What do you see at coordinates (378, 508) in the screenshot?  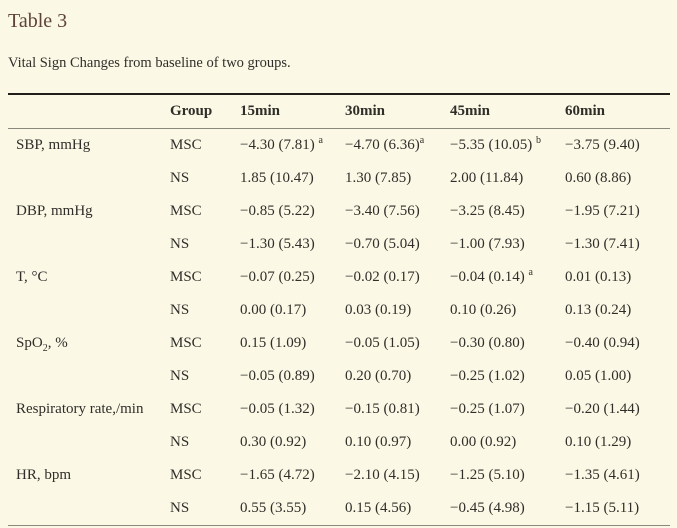 I see `value-cell: 0.15 (4.56)` at bounding box center [378, 508].